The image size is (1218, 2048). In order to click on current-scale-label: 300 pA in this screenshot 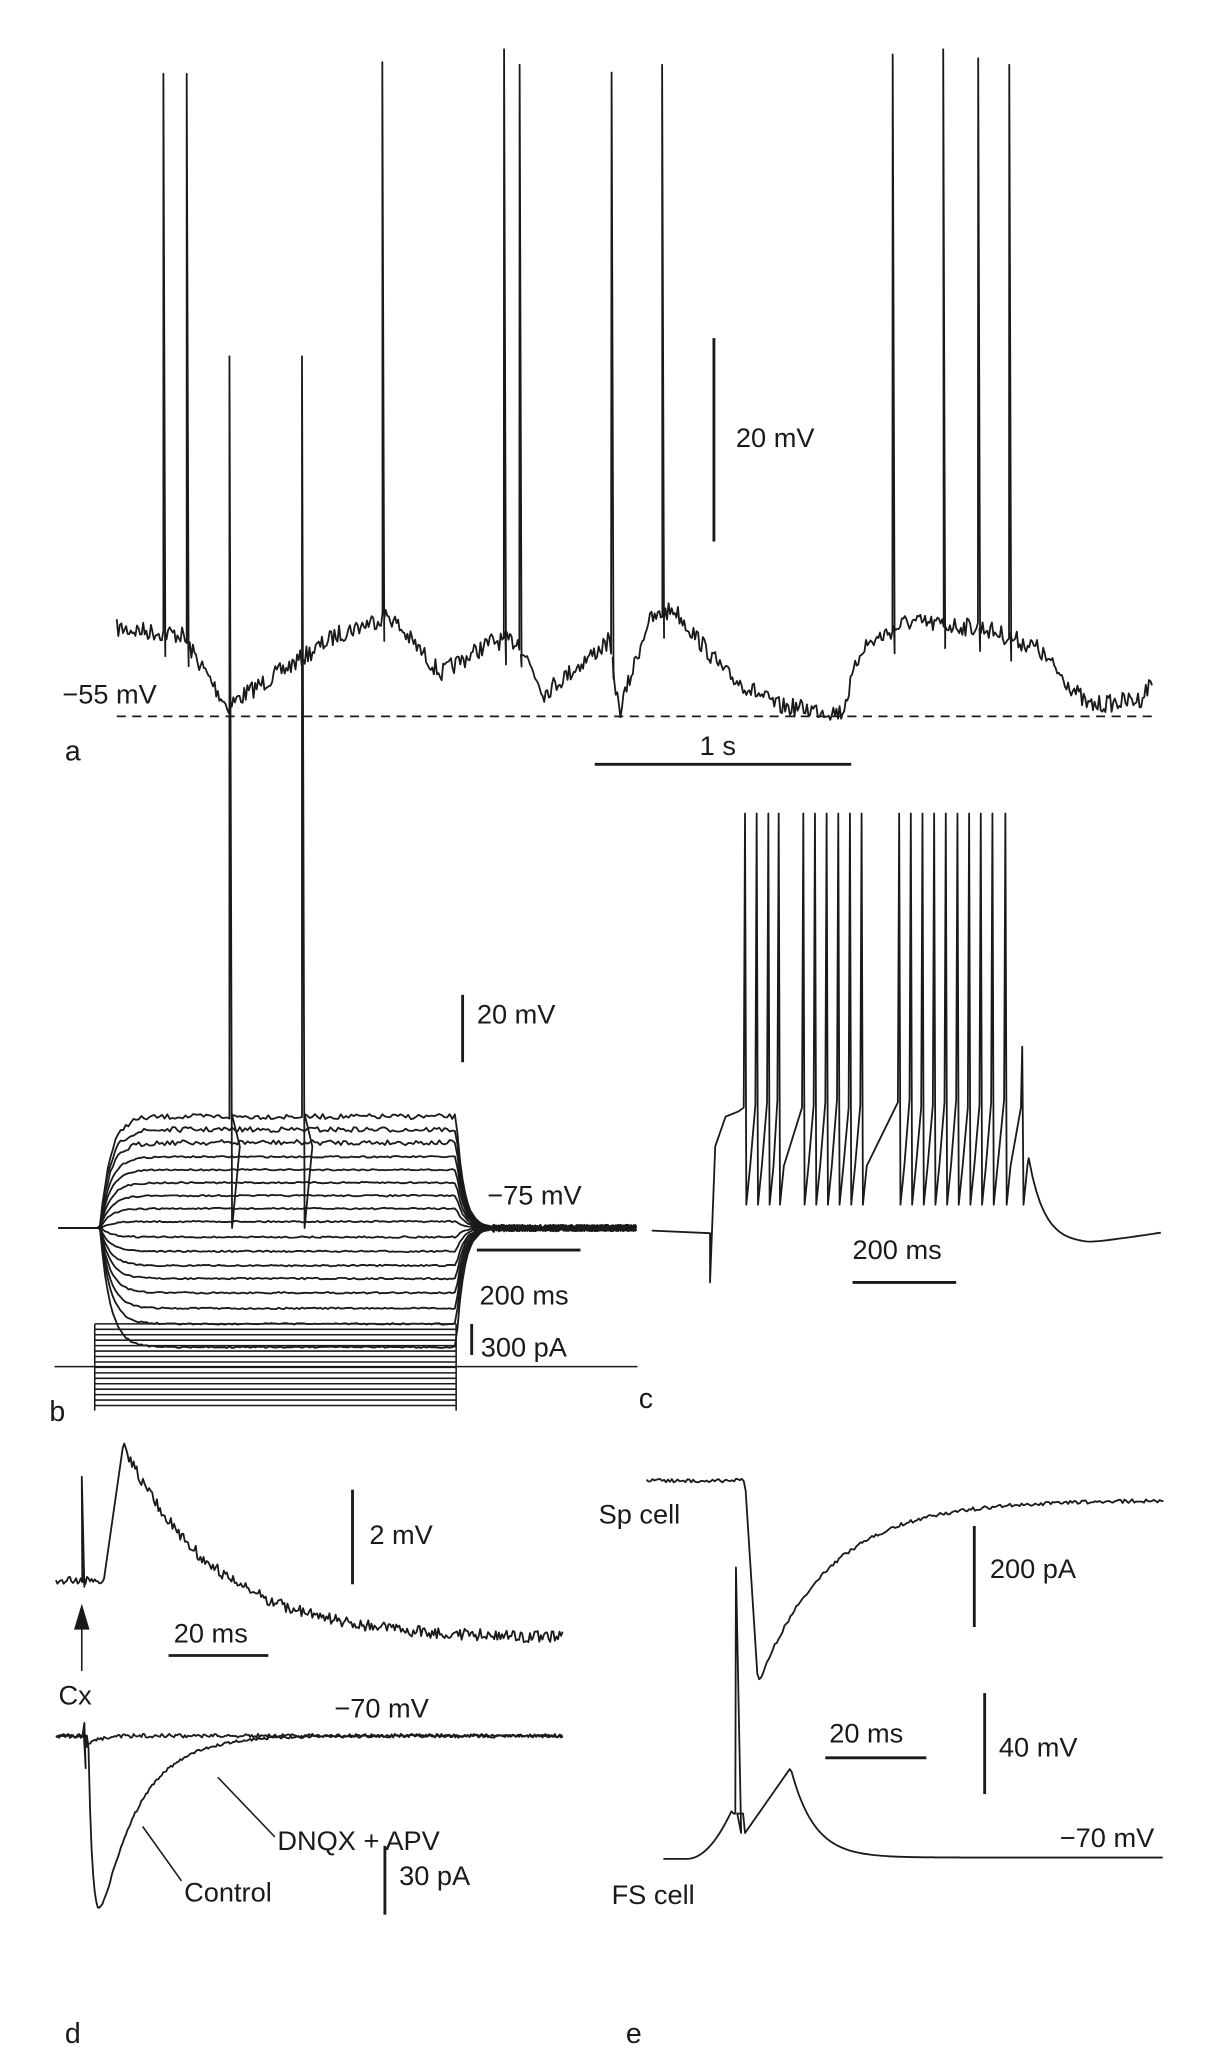, I will do `click(524, 1346)`.